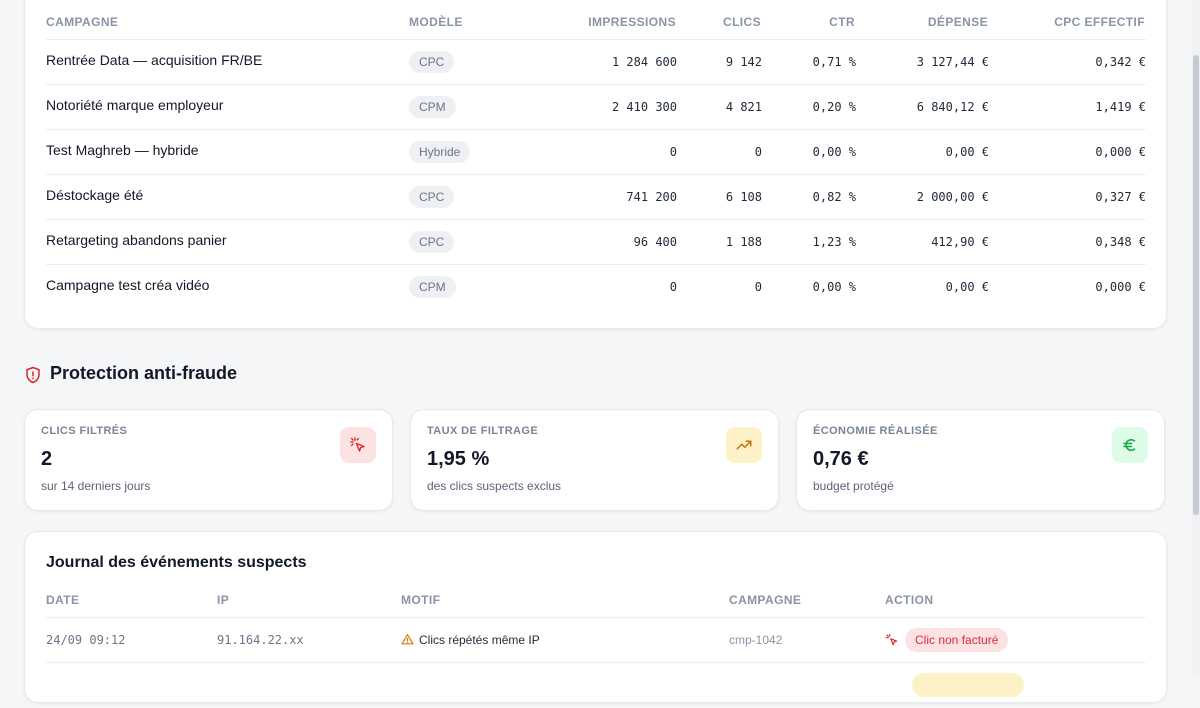 This screenshot has width=1200, height=708. Describe the element at coordinates (436, 22) in the screenshot. I see `col-header-modele: MODÈLE` at that location.